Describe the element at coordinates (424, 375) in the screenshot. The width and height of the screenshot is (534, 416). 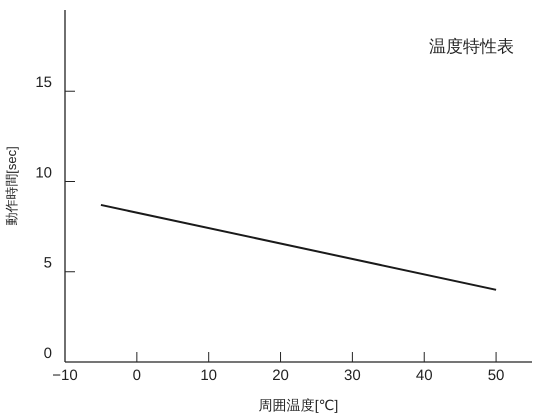
I see `x-tick-label: 40` at that location.